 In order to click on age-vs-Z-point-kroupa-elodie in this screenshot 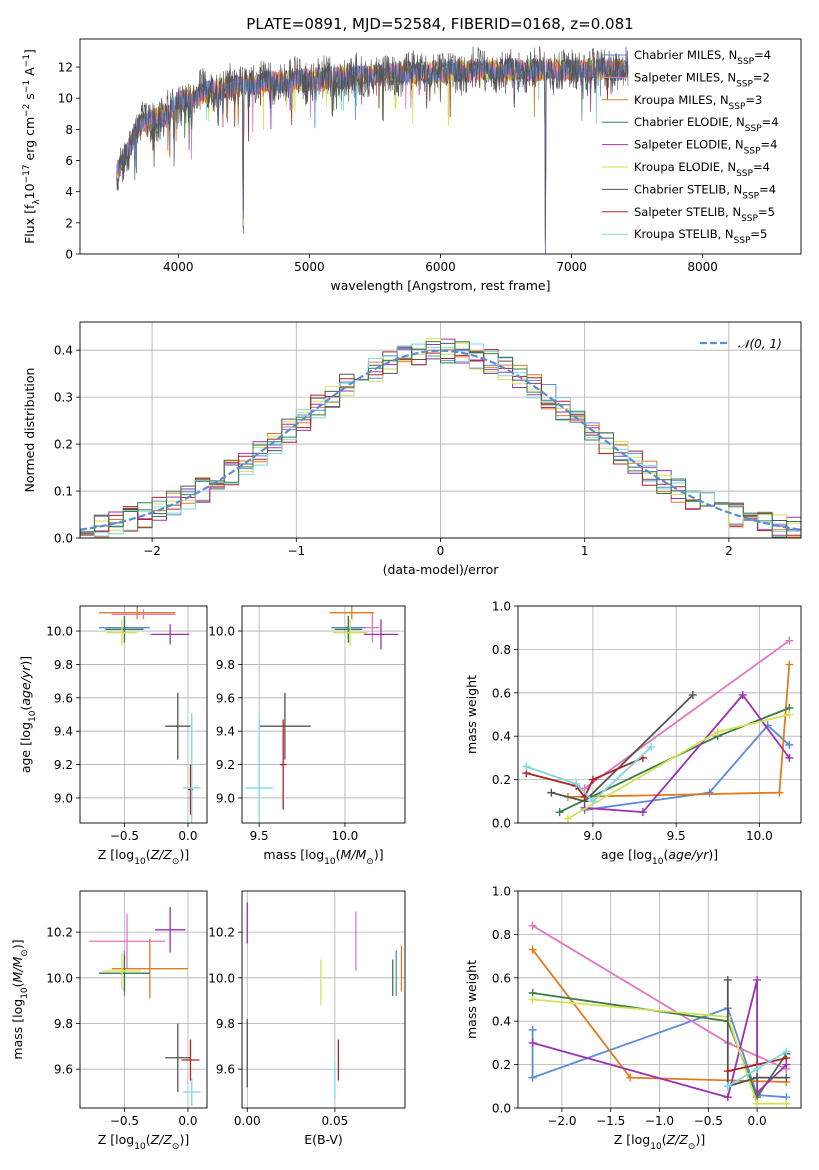, I will do `click(122, 633)`.